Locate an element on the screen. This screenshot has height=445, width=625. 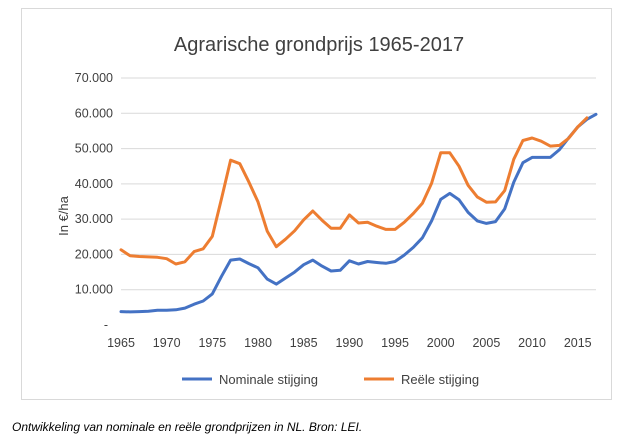
y-tick-label: 10.000 is located at coordinates (94, 290).